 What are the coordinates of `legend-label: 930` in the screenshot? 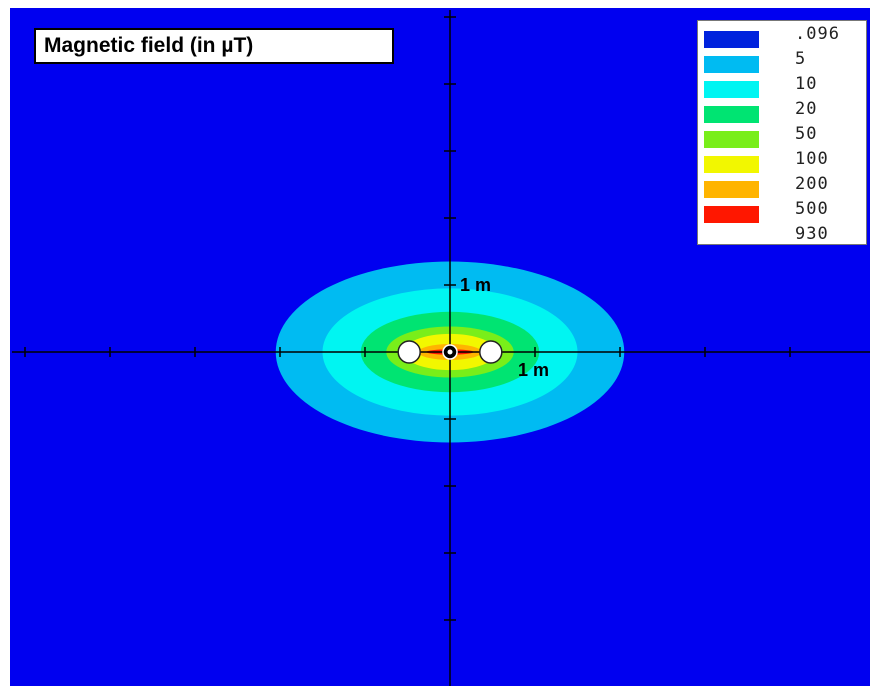 It's located at (812, 234).